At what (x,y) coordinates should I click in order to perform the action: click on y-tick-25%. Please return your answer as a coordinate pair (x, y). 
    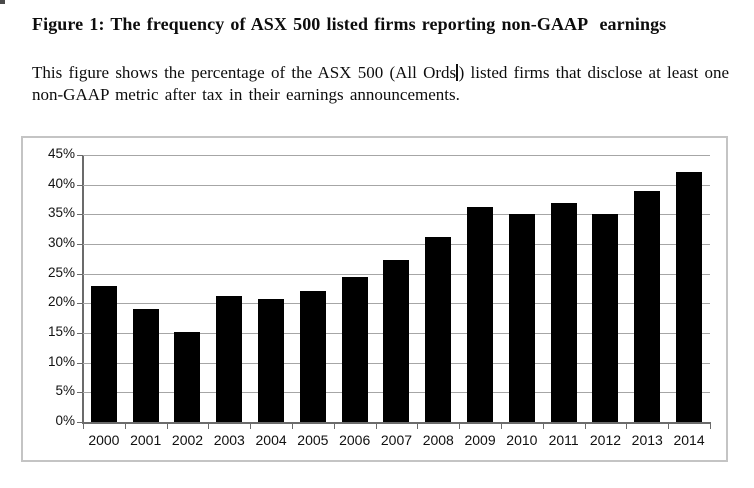
    Looking at the image, I should click on (79, 274).